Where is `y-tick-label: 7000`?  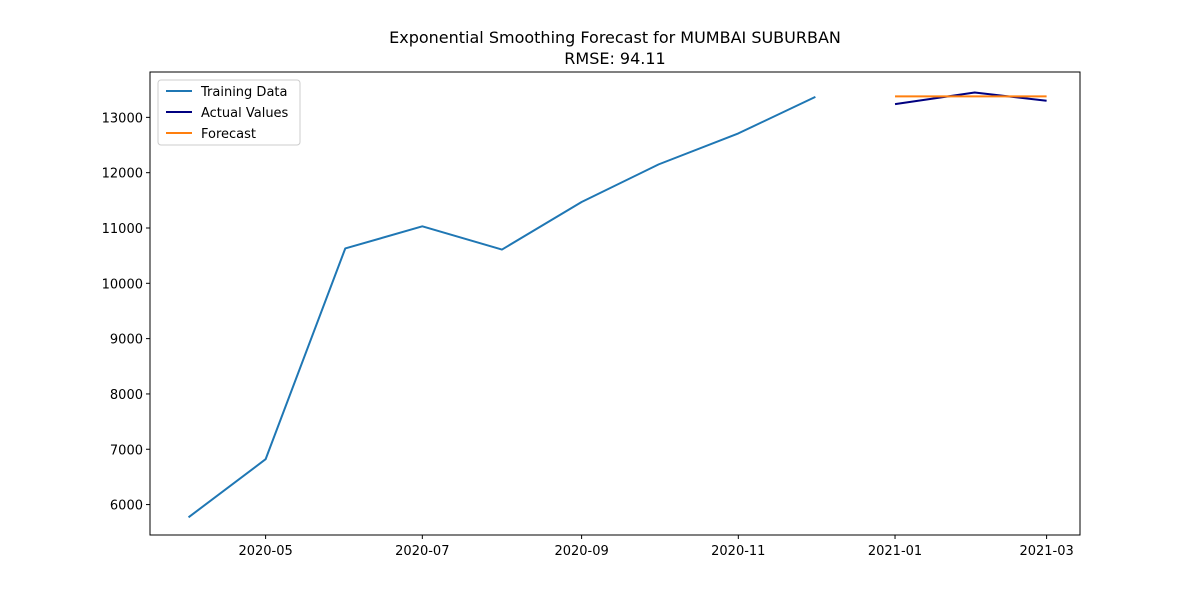 y-tick-label: 7000 is located at coordinates (126, 450).